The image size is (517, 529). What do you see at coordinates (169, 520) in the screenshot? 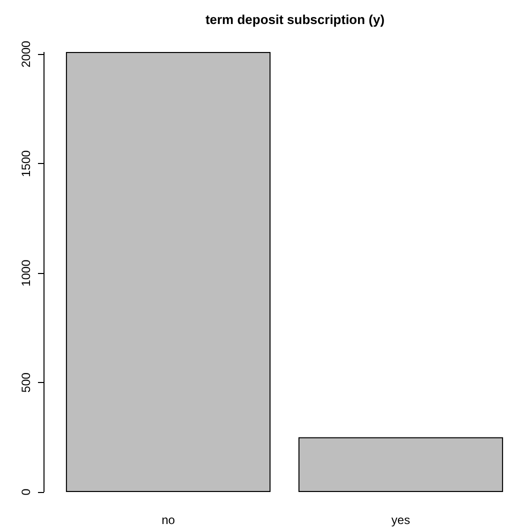
I see `x-tick-label: no` at bounding box center [169, 520].